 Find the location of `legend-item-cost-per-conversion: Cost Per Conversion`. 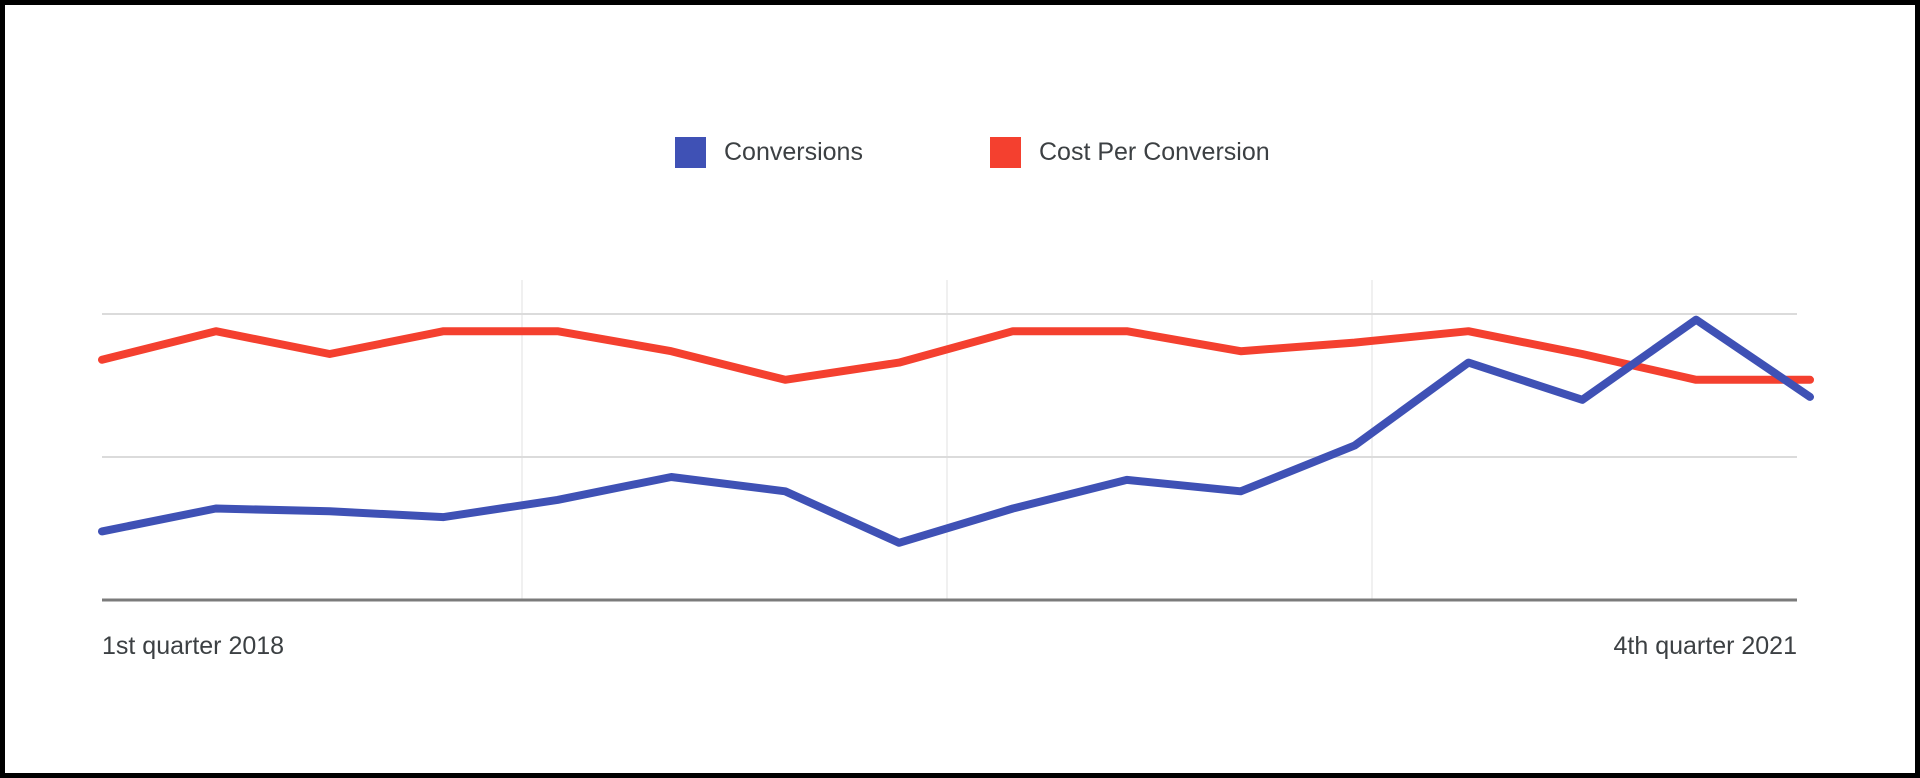

legend-item-cost-per-conversion: Cost Per Conversion is located at coordinates (1130, 152).